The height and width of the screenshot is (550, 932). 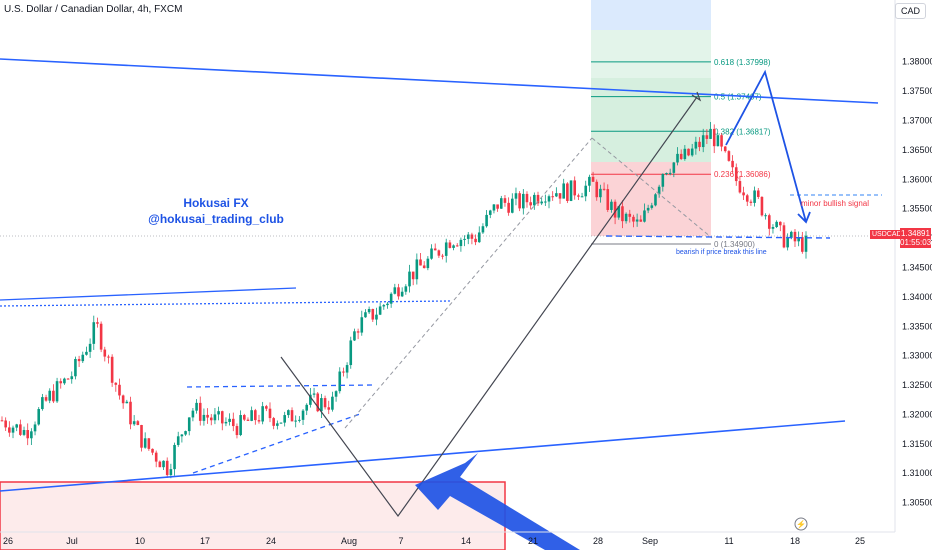 I want to click on fib-level-label: 0.382 (1.36817), so click(x=742, y=131).